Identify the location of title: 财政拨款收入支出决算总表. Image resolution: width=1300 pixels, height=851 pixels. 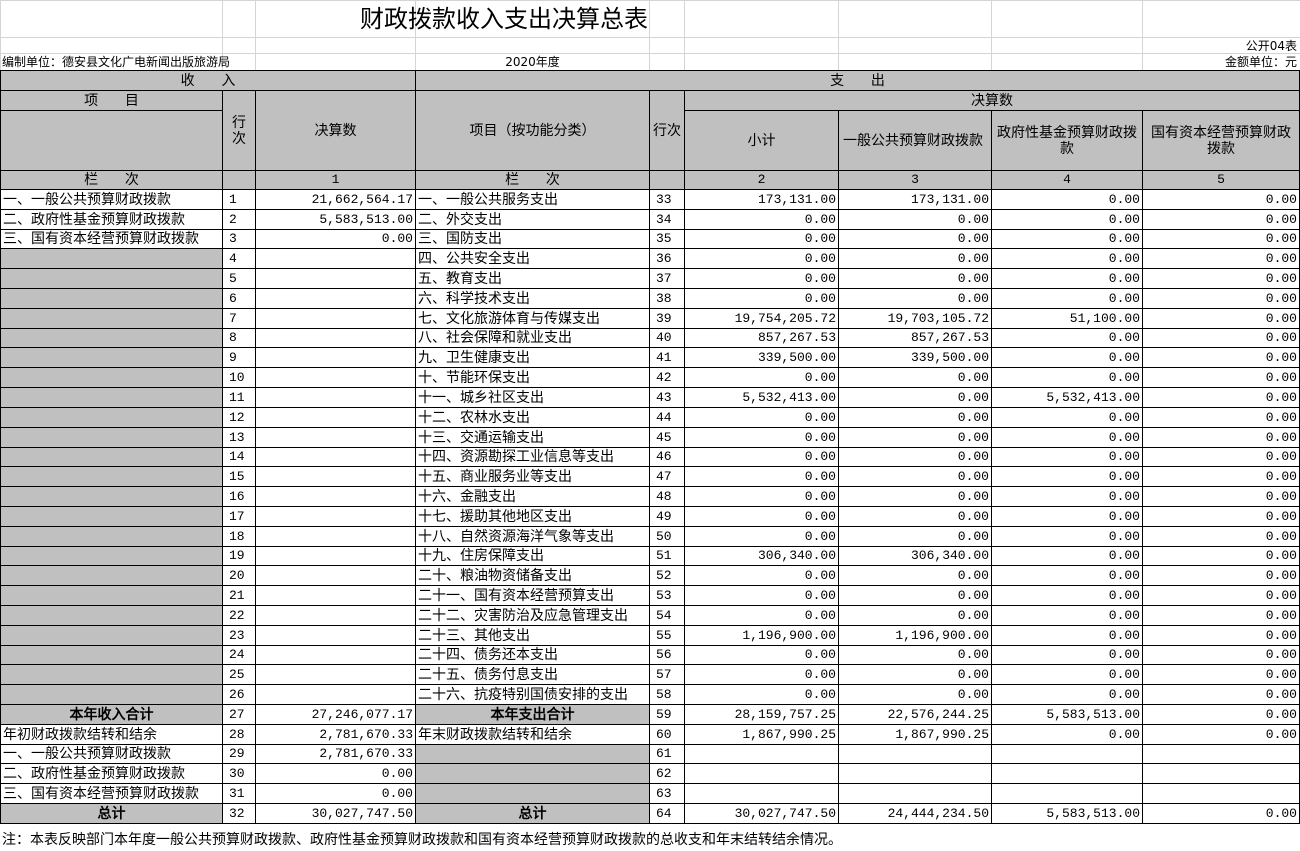
(504, 19).